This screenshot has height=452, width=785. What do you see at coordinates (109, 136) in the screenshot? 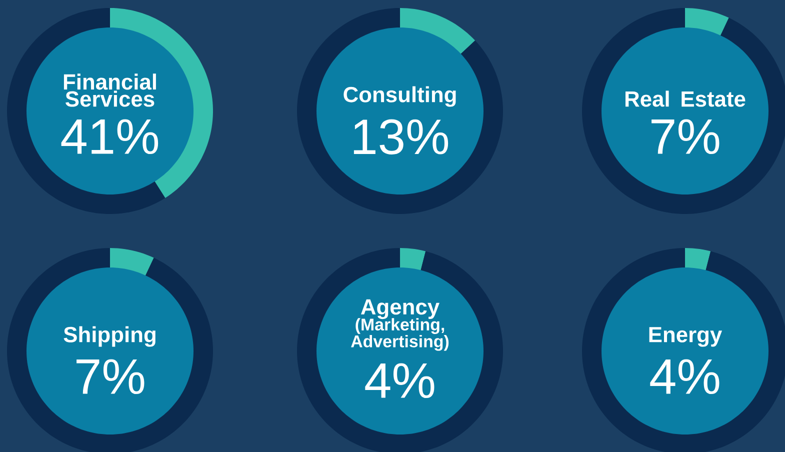
I see `text: 41%` at bounding box center [109, 136].